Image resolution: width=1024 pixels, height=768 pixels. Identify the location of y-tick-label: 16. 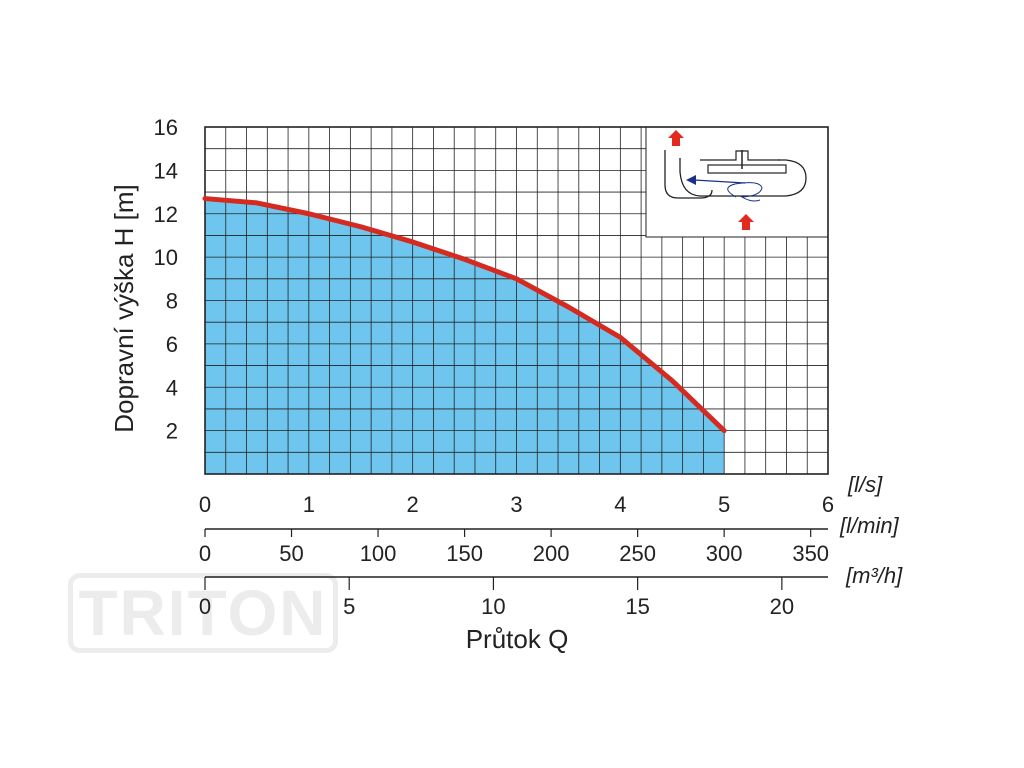
(166, 127).